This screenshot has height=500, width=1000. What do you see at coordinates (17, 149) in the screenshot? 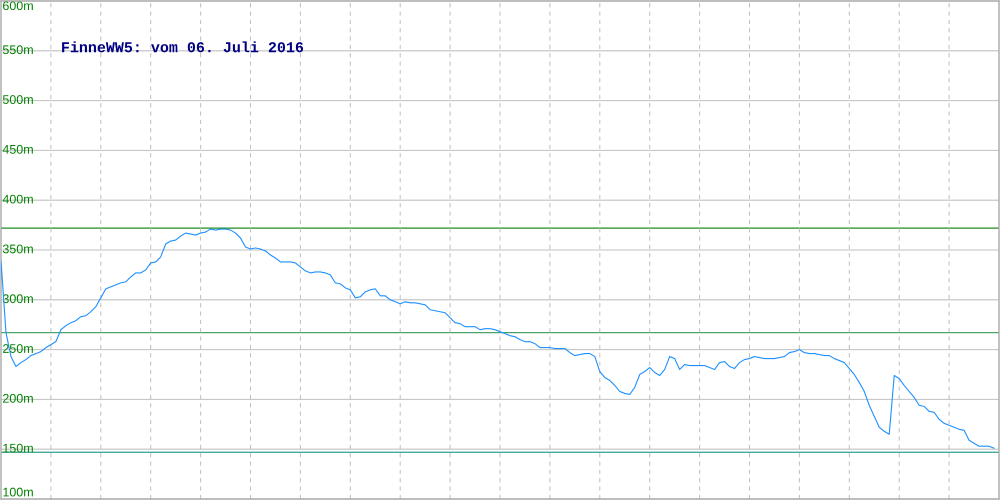
I see `y-tick-label: 450m` at bounding box center [17, 149].